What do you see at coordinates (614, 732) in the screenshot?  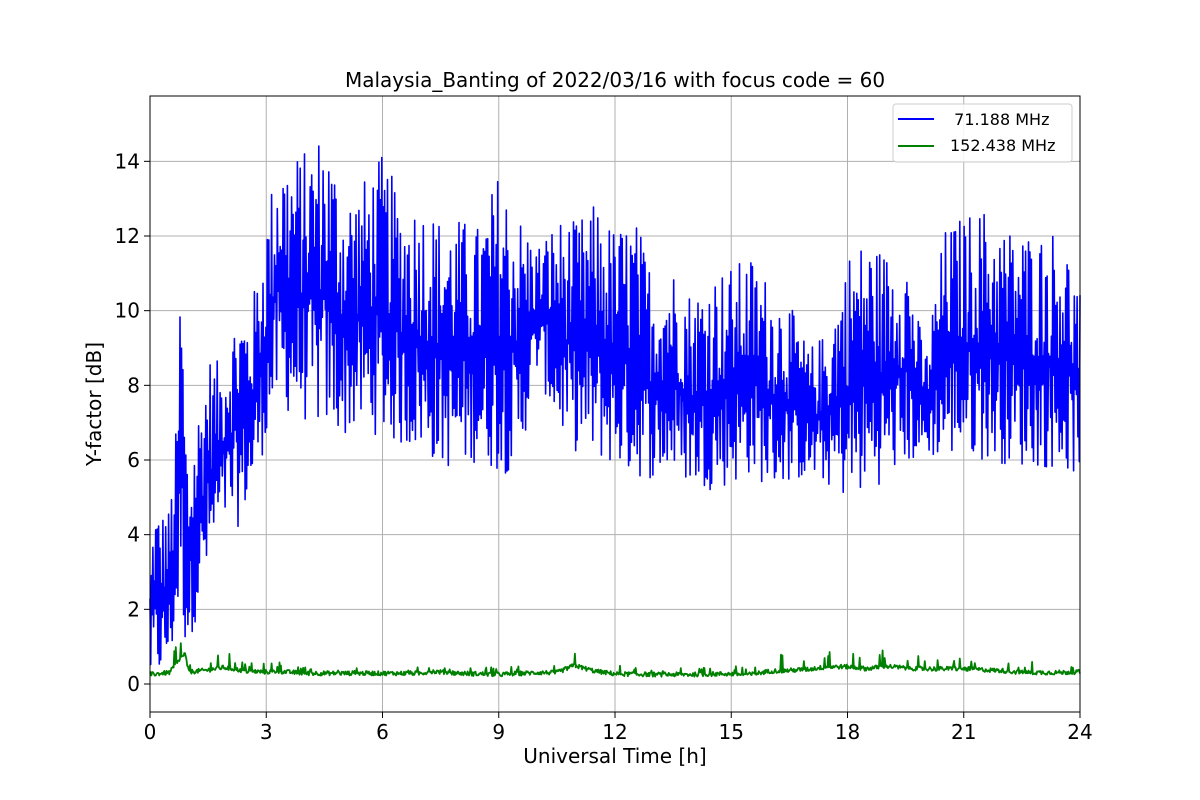 I see `x-tick-label: 12` at bounding box center [614, 732].